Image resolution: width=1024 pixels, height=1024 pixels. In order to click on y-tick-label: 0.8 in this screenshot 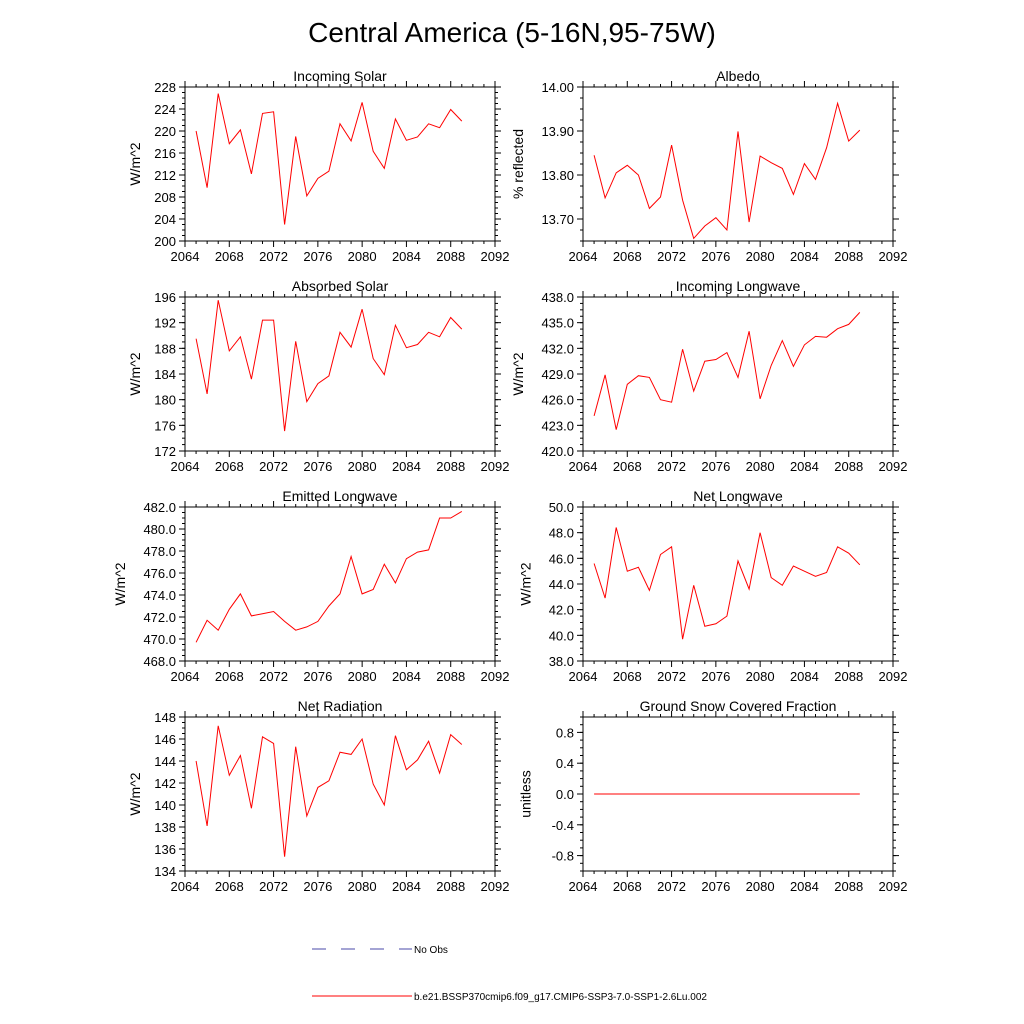, I will do `click(565, 732)`.